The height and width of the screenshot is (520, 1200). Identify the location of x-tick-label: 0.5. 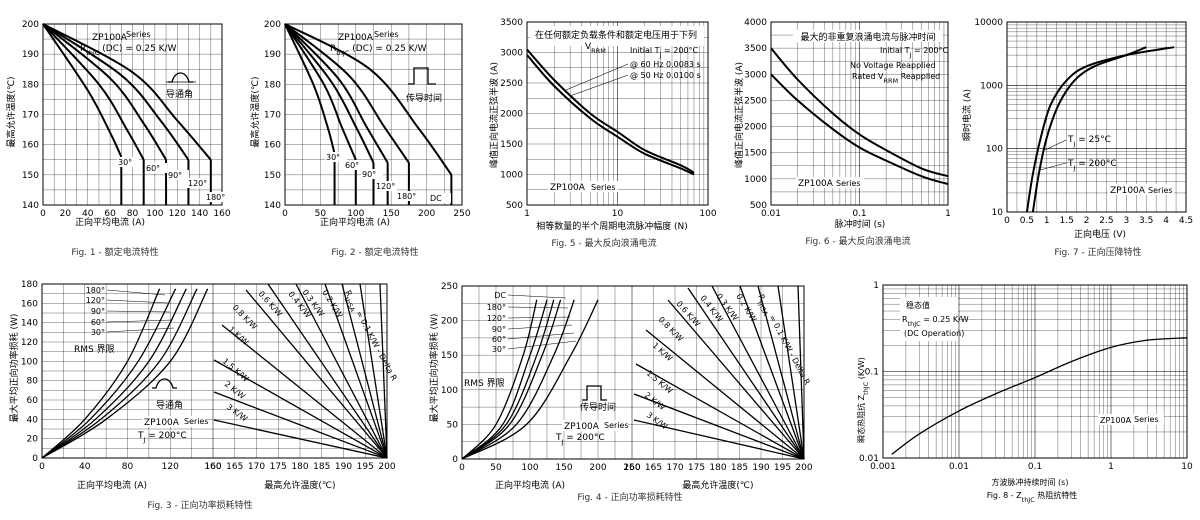
(1027, 221).